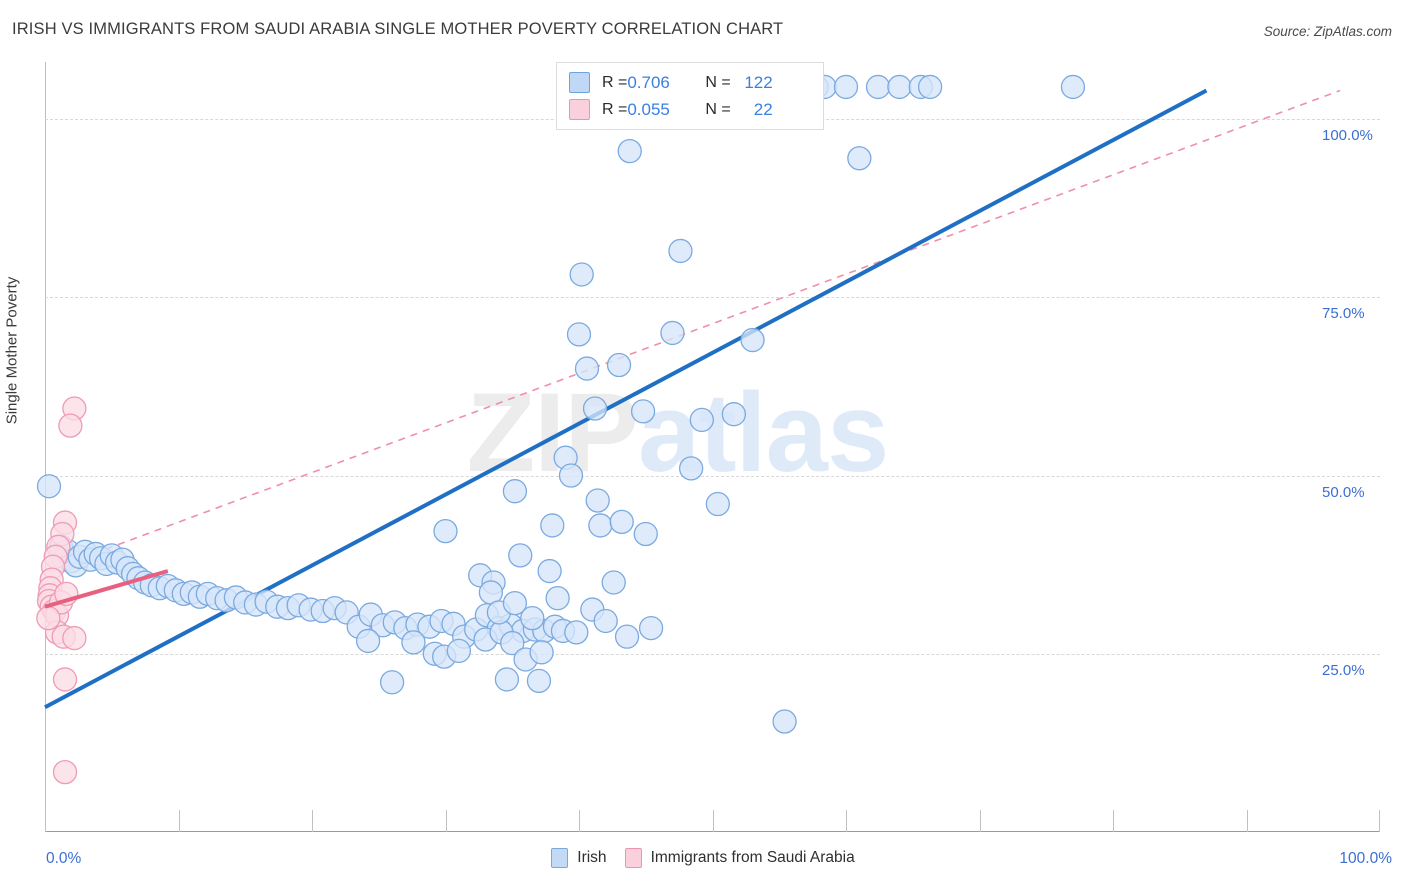  I want to click on source-attribution: Source: ZipAtlas.com, so click(1327, 31).